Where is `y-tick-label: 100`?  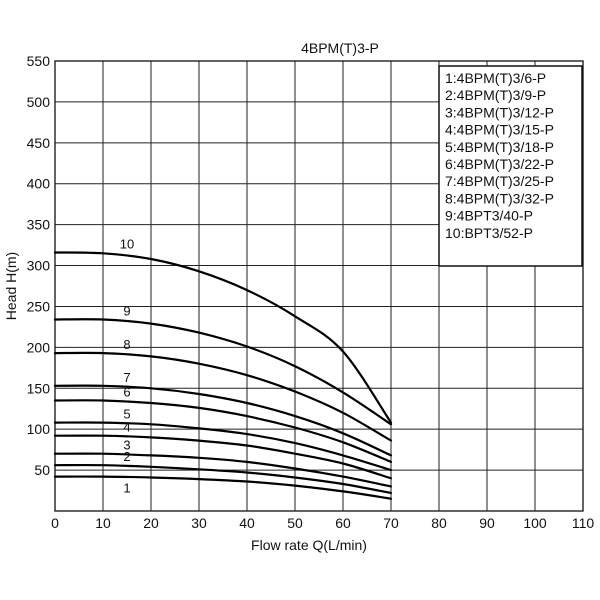 y-tick-label: 100 is located at coordinates (39, 429).